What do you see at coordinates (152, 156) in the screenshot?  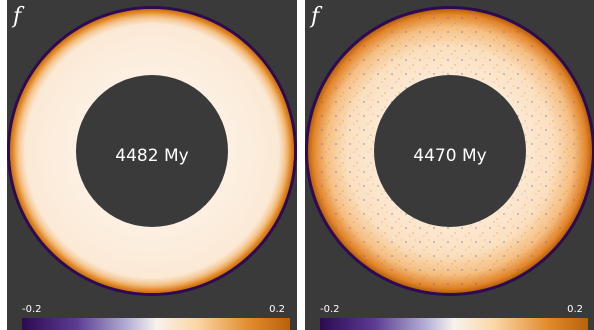 I see `model-time-label: 4482 My` at bounding box center [152, 156].